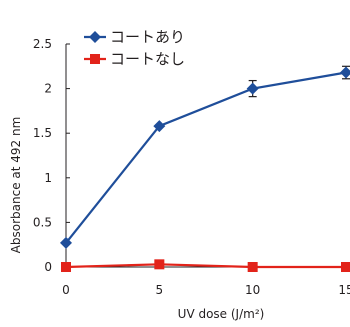 This screenshot has width=350, height=327. I want to click on y-tick-label: 2.5, so click(42, 44).